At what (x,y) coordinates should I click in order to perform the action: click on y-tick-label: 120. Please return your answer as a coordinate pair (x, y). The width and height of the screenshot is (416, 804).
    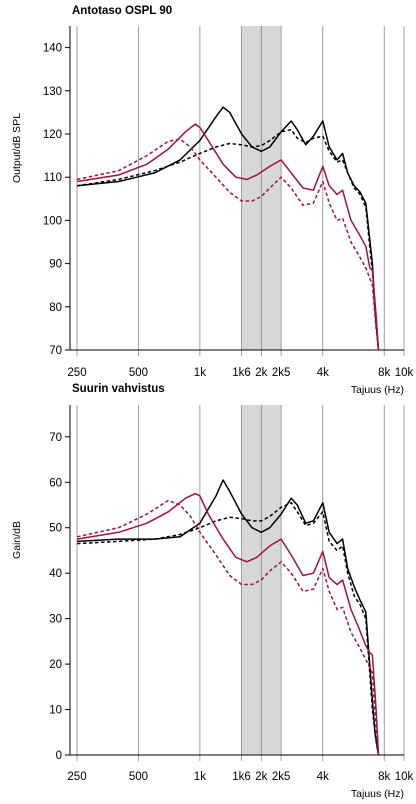
    Looking at the image, I should click on (52, 135).